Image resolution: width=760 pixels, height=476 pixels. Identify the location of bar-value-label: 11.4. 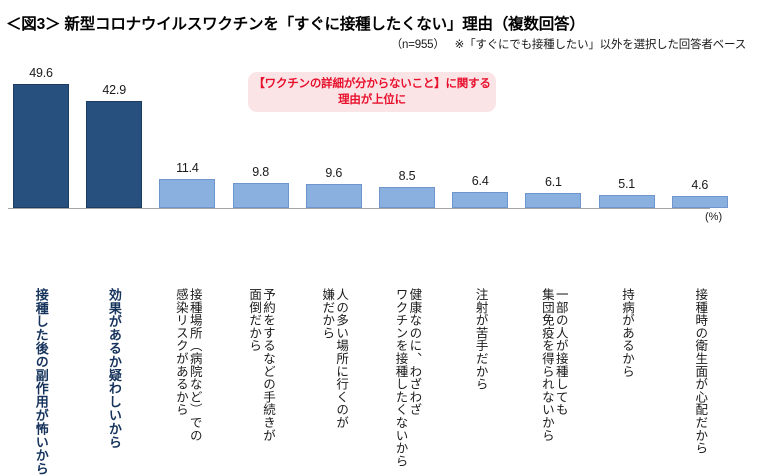
(187, 168).